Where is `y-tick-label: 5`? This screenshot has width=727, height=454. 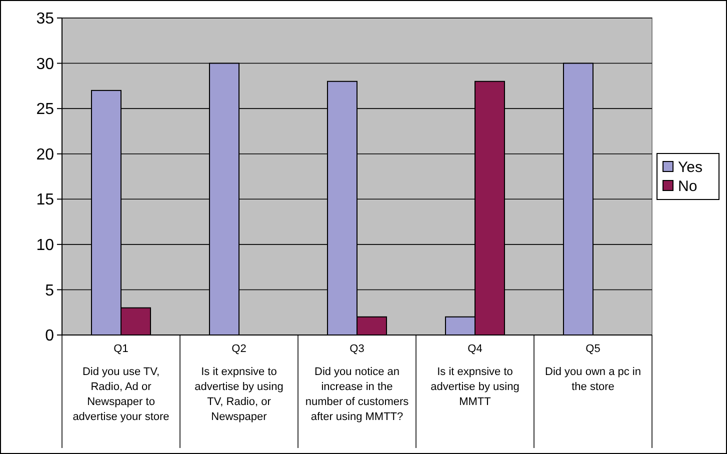 y-tick-label: 5 is located at coordinates (49, 291).